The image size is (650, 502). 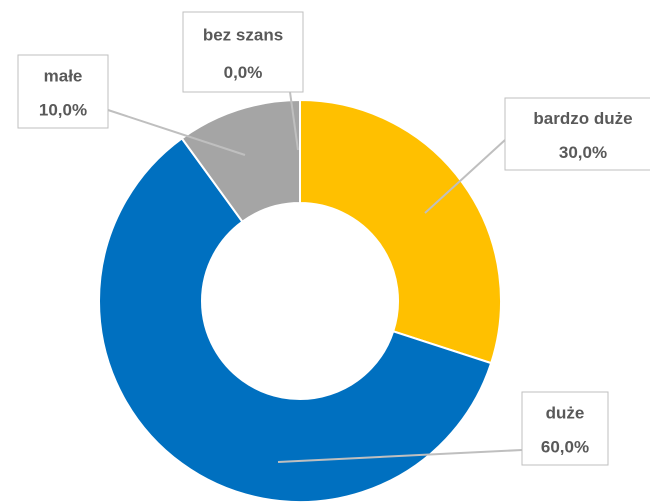 What do you see at coordinates (583, 152) in the screenshot?
I see `value-label: 30,0%` at bounding box center [583, 152].